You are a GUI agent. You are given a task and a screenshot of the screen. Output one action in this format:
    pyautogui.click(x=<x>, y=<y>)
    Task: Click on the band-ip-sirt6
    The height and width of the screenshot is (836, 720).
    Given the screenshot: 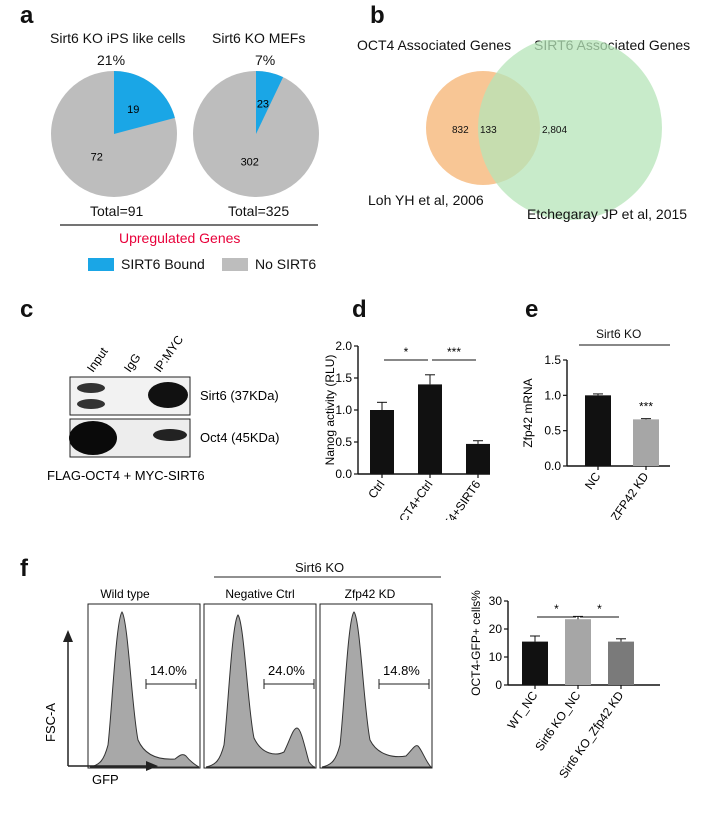 What is the action you would take?
    pyautogui.click(x=168, y=395)
    